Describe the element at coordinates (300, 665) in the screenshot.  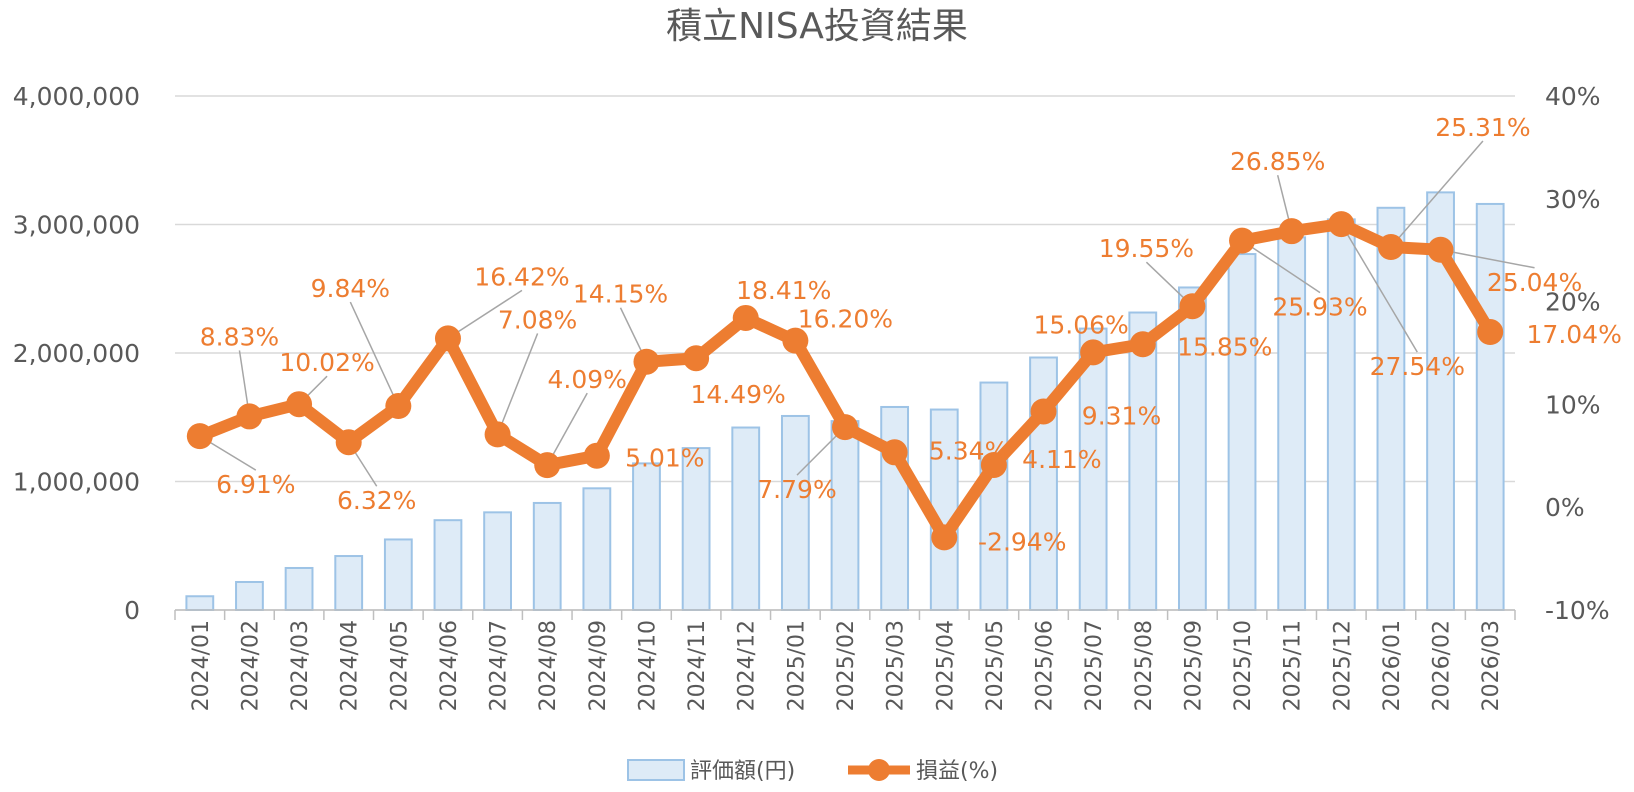
I see `x-tick-label: 2024/03` at that location.